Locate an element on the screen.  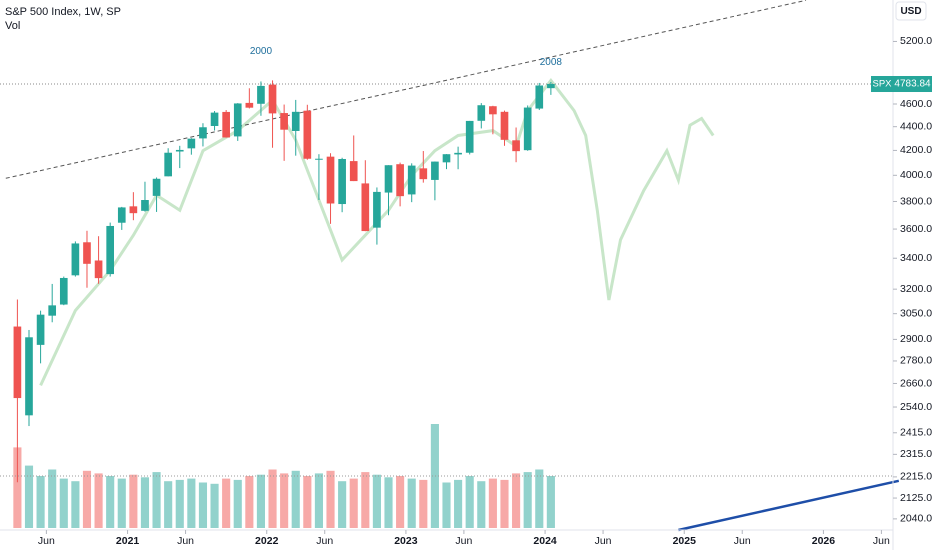
last-price-label: 4783.84 is located at coordinates (912, 84).